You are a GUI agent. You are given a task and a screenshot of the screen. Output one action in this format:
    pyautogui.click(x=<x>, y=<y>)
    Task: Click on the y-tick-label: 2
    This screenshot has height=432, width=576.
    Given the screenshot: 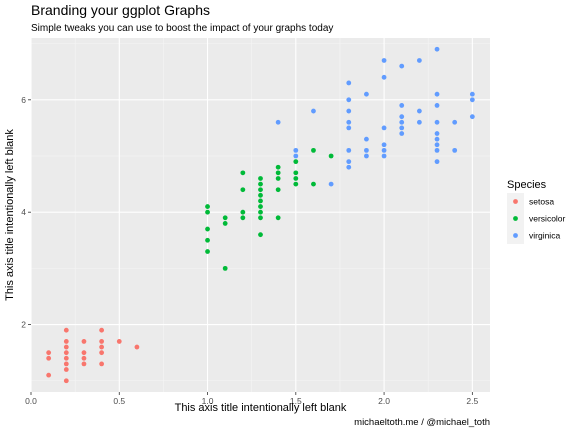 What is the action you would take?
    pyautogui.click(x=23, y=325)
    